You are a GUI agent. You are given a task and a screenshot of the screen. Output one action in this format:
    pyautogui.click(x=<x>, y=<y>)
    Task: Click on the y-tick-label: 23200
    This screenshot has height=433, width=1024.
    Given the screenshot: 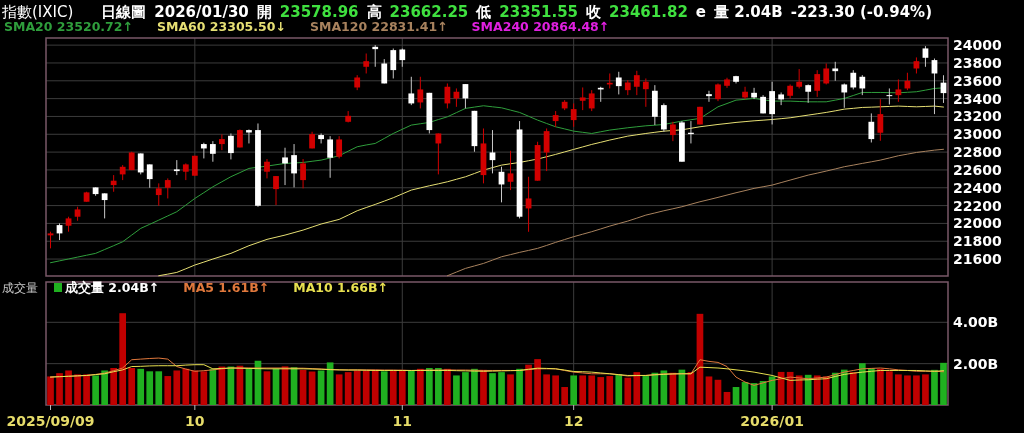 What is the action you would take?
    pyautogui.click(x=977, y=116)
    